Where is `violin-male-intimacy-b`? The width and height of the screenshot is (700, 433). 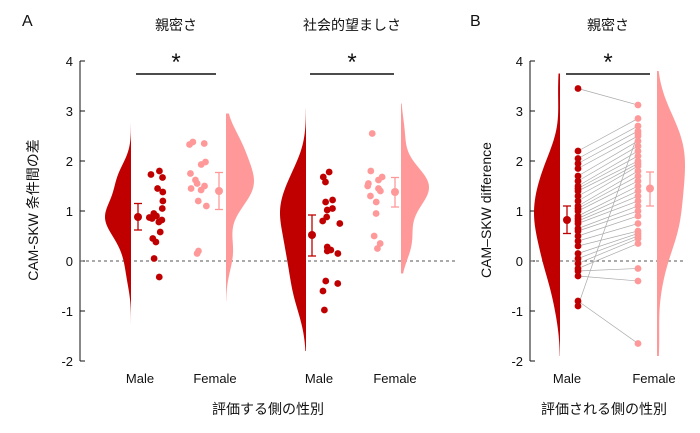
violin-male-intimacy-b is located at coordinates (547, 214).